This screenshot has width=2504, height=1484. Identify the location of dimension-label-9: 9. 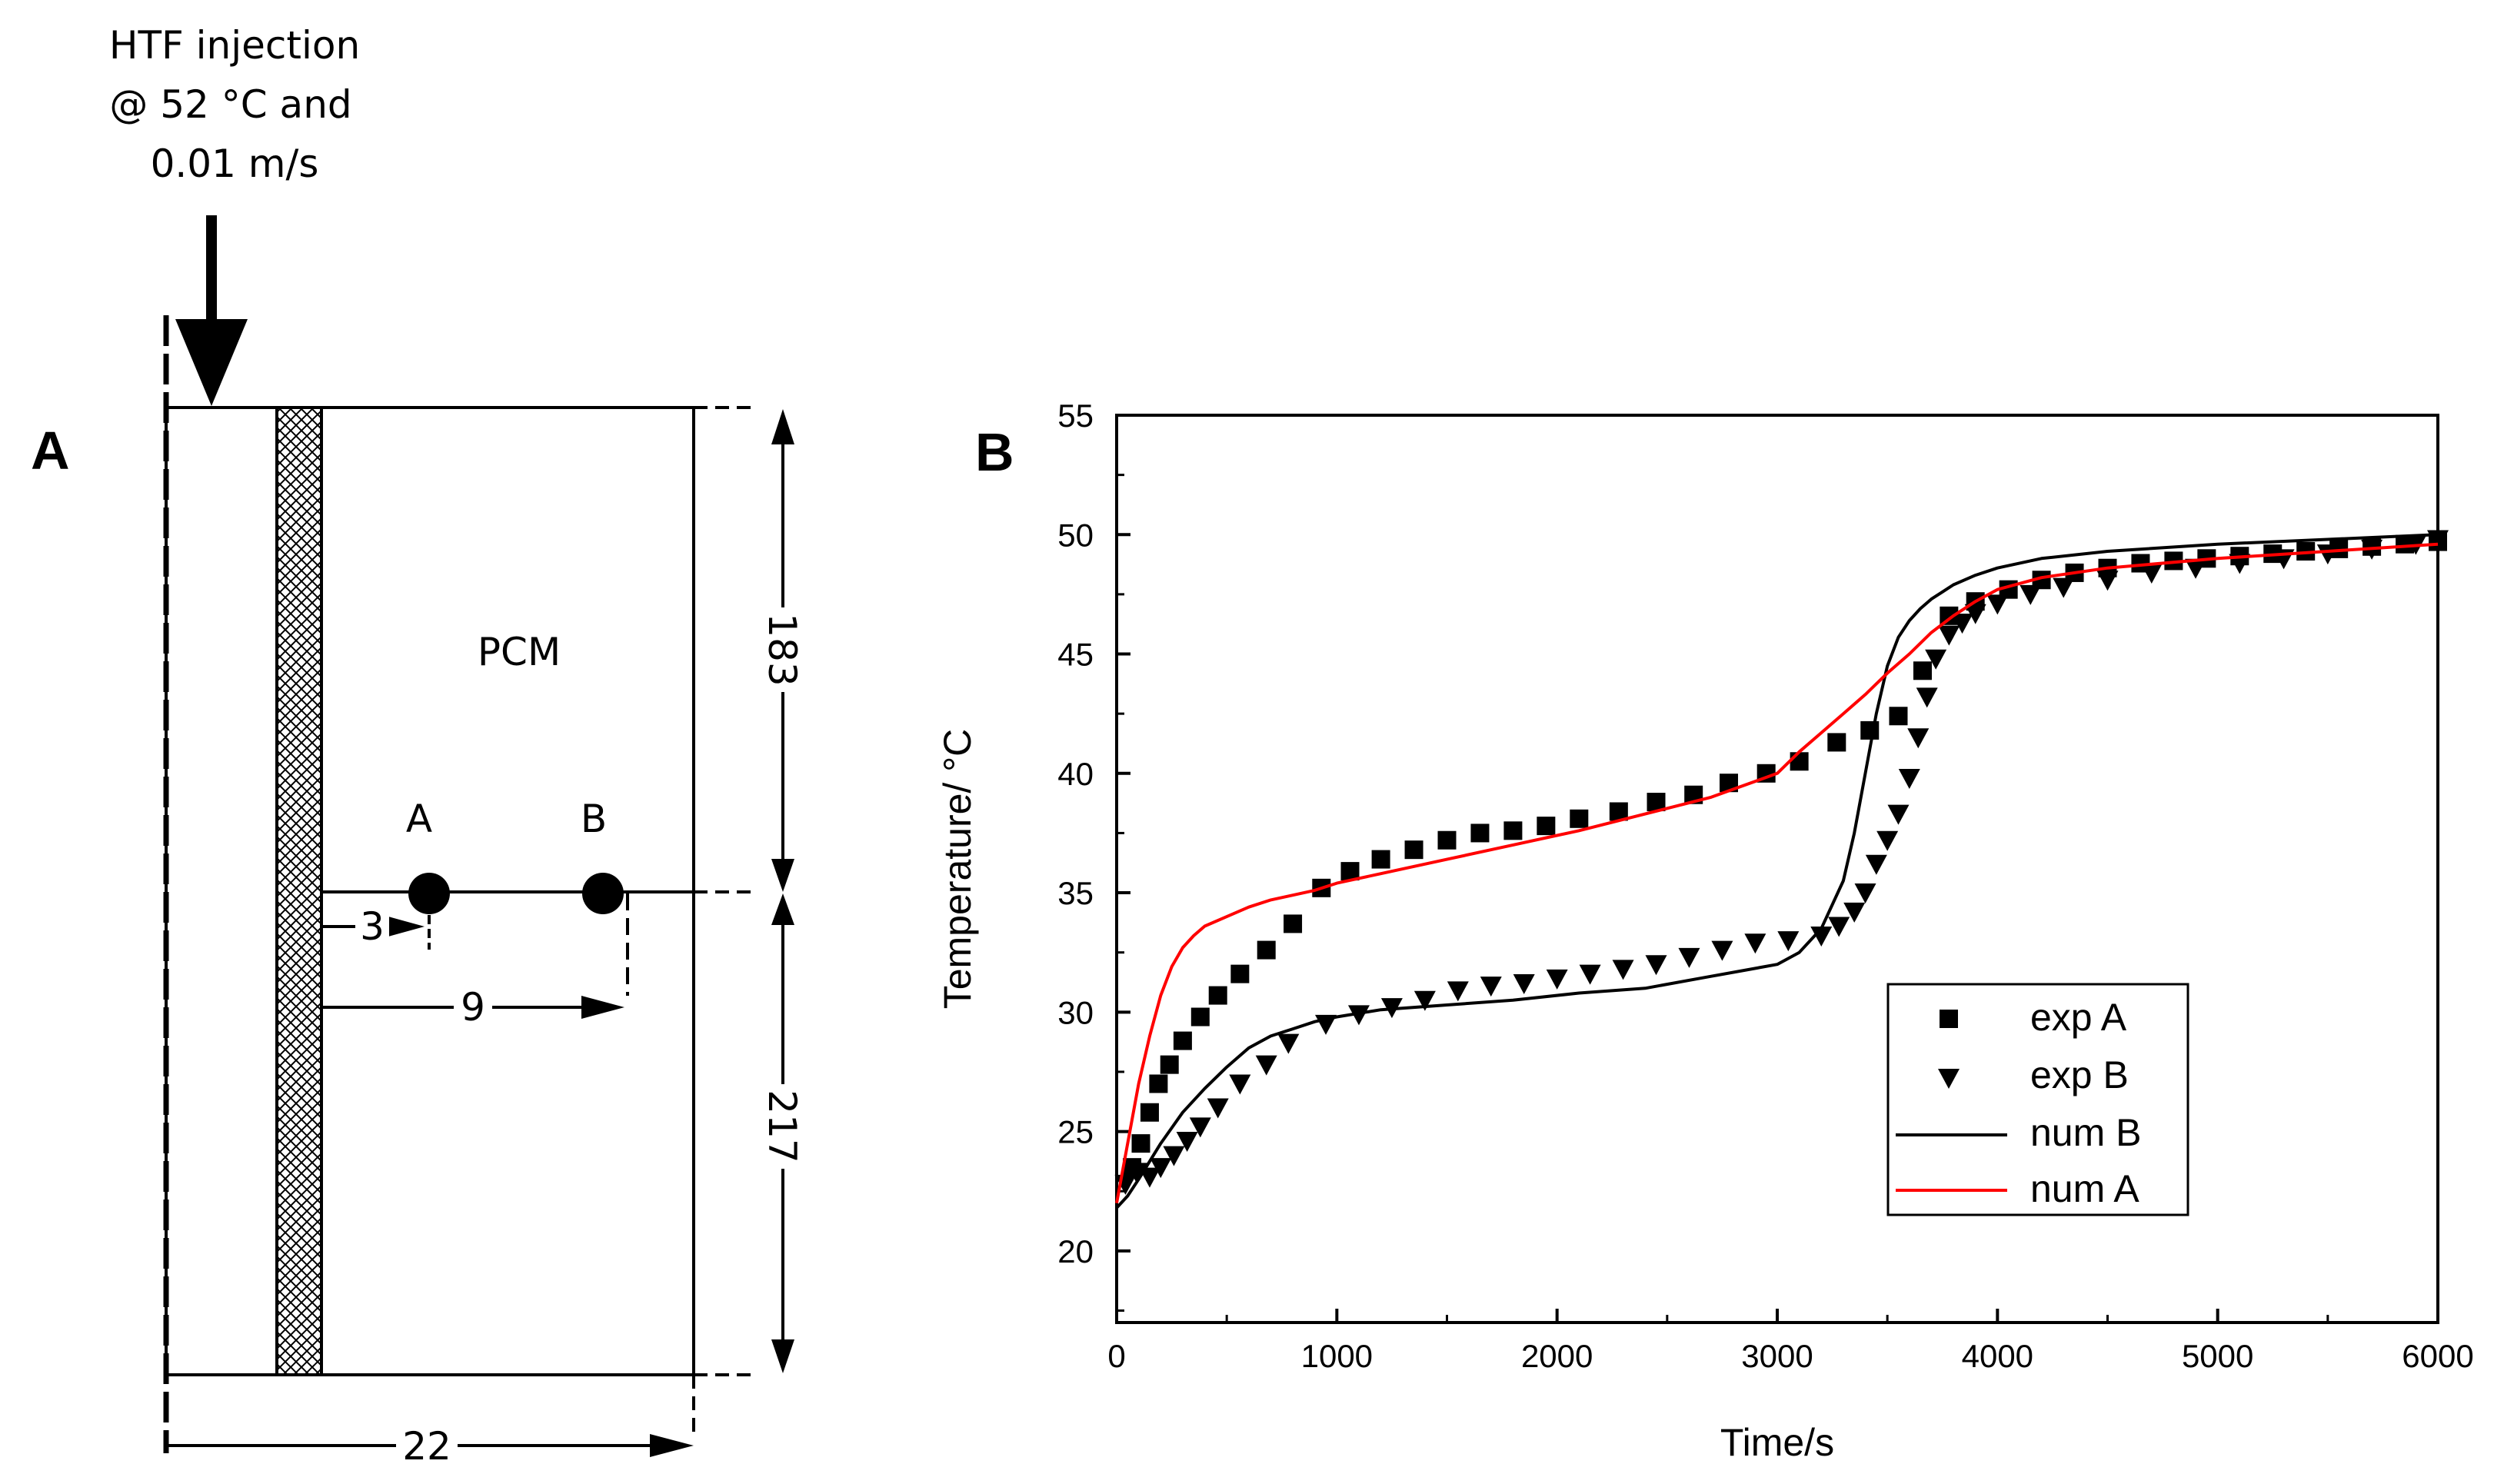
(473, 1008).